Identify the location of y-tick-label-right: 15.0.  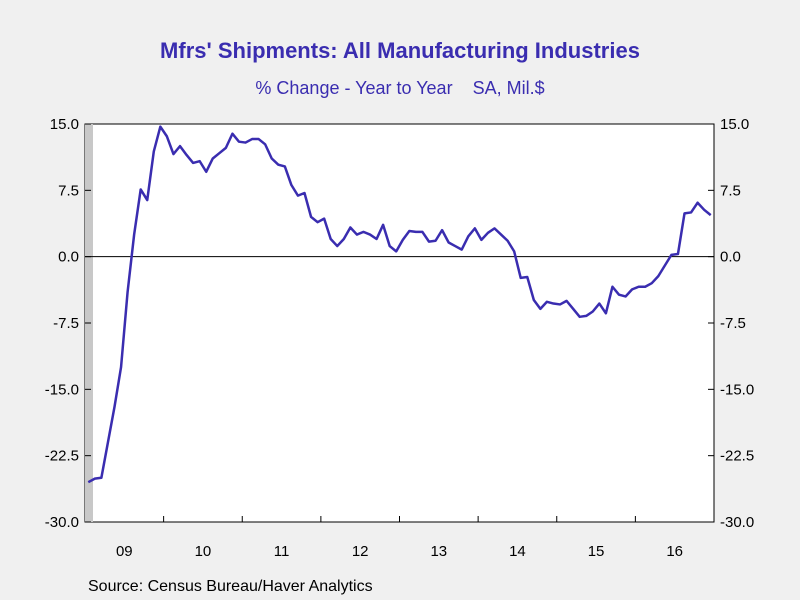
(734, 124).